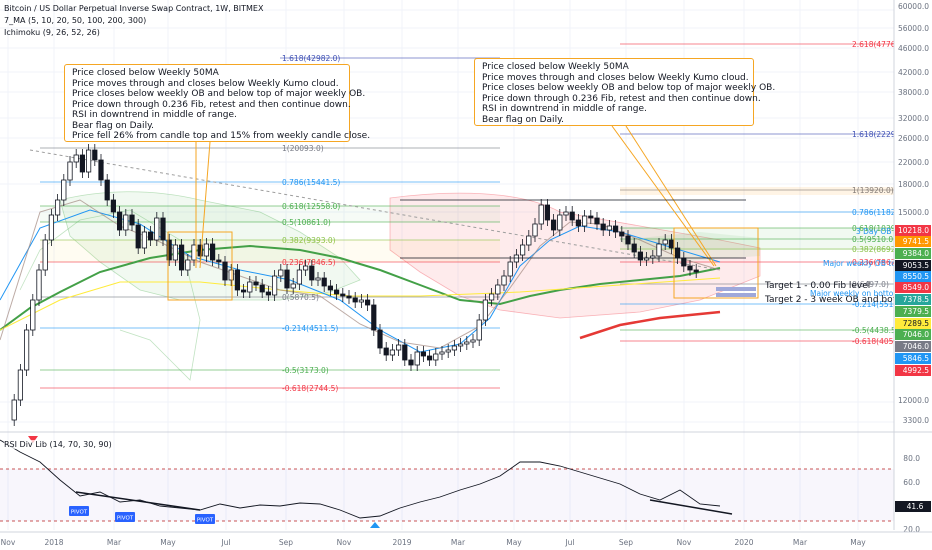  What do you see at coordinates (736, 295) in the screenshot?
I see `target-zone` at bounding box center [736, 295].